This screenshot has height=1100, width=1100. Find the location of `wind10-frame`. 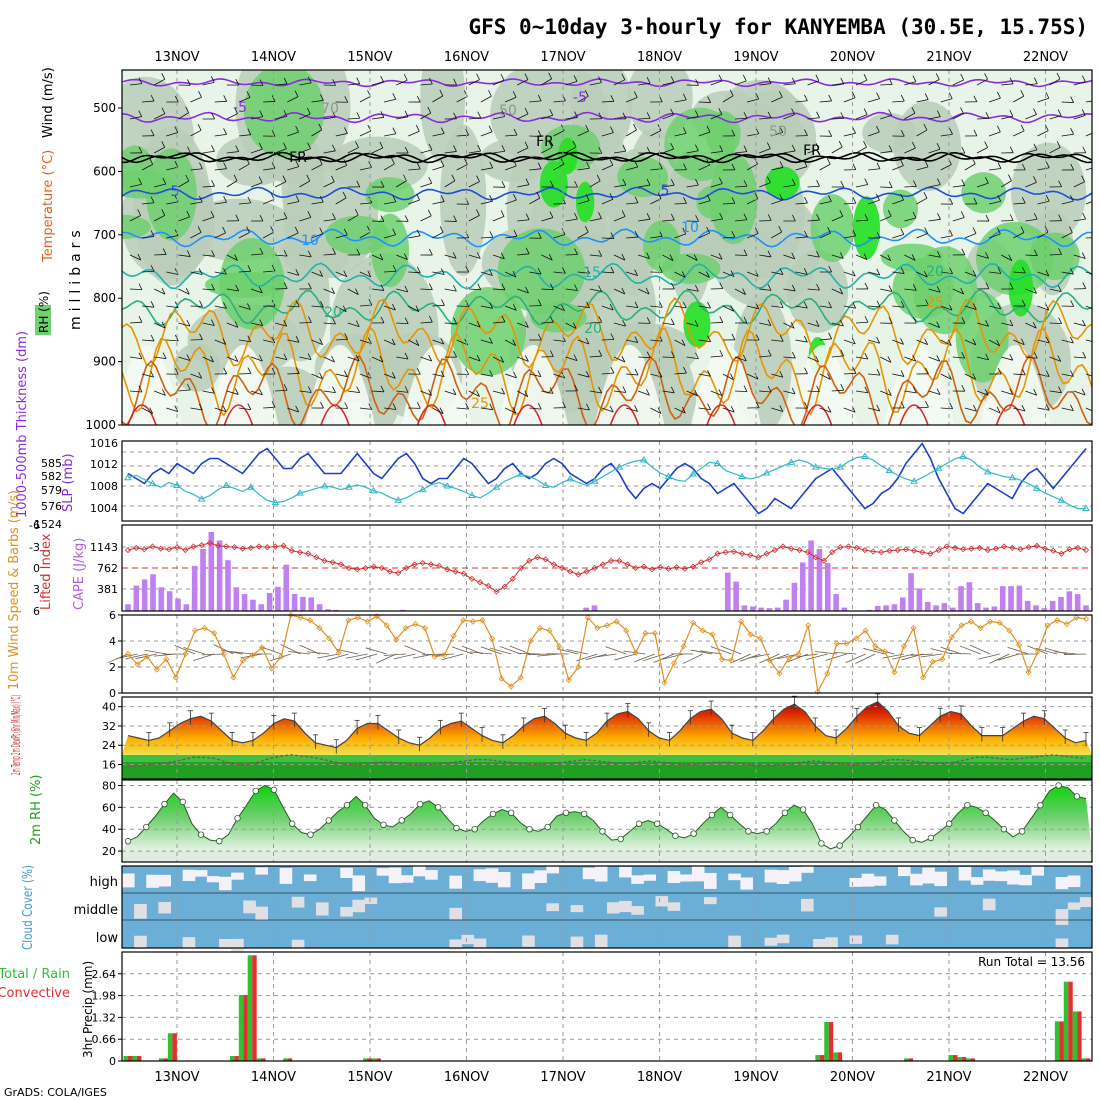

wind10-frame is located at coordinates (607, 654).